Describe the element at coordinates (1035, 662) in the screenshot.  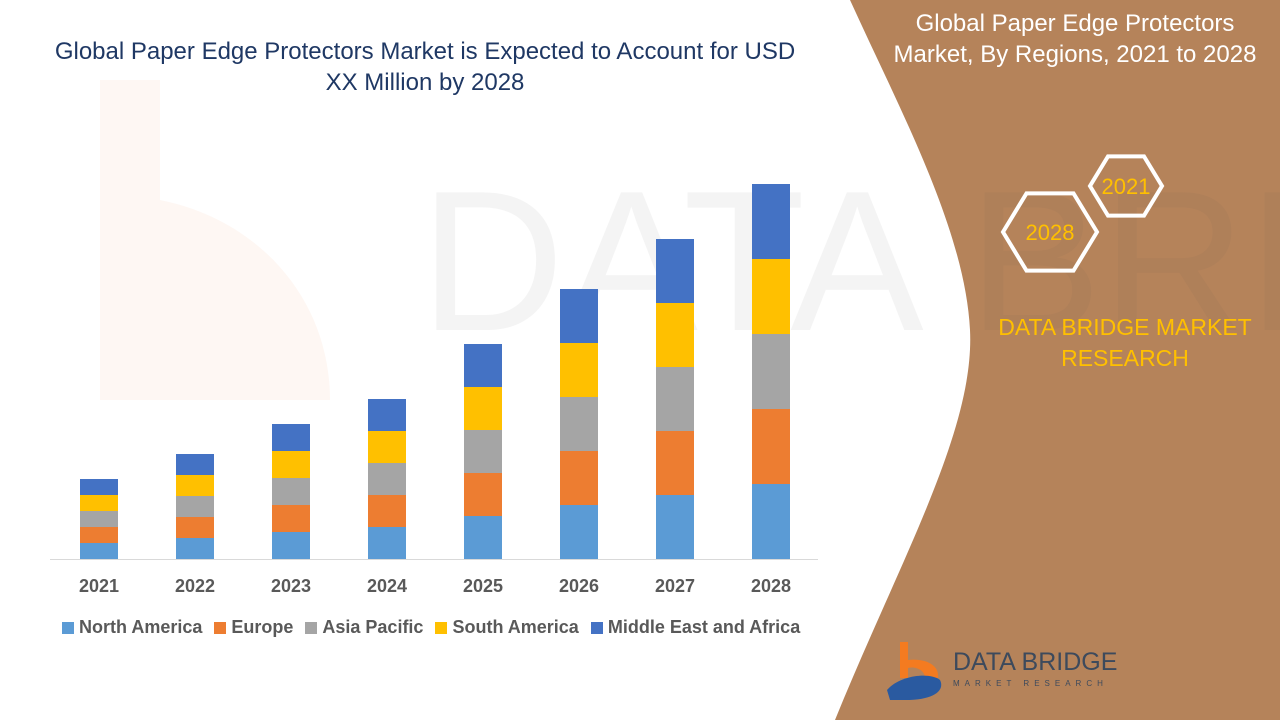
I see `logo-text: DATA BRIDGE` at that location.